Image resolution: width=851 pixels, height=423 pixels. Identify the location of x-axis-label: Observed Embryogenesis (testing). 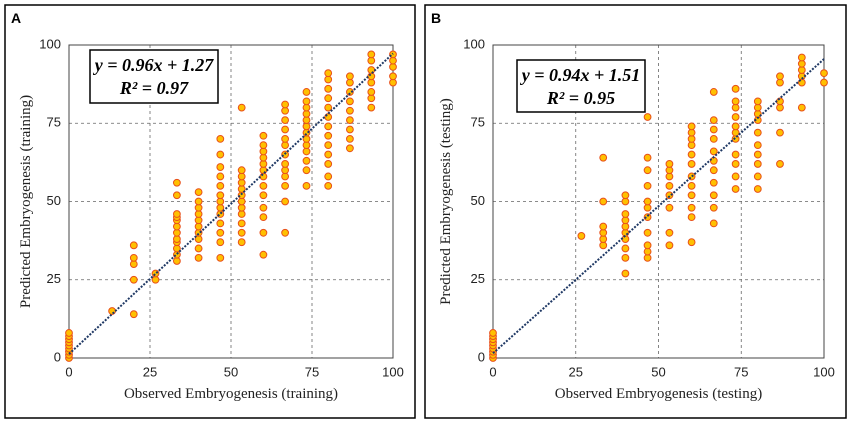
(658, 394).